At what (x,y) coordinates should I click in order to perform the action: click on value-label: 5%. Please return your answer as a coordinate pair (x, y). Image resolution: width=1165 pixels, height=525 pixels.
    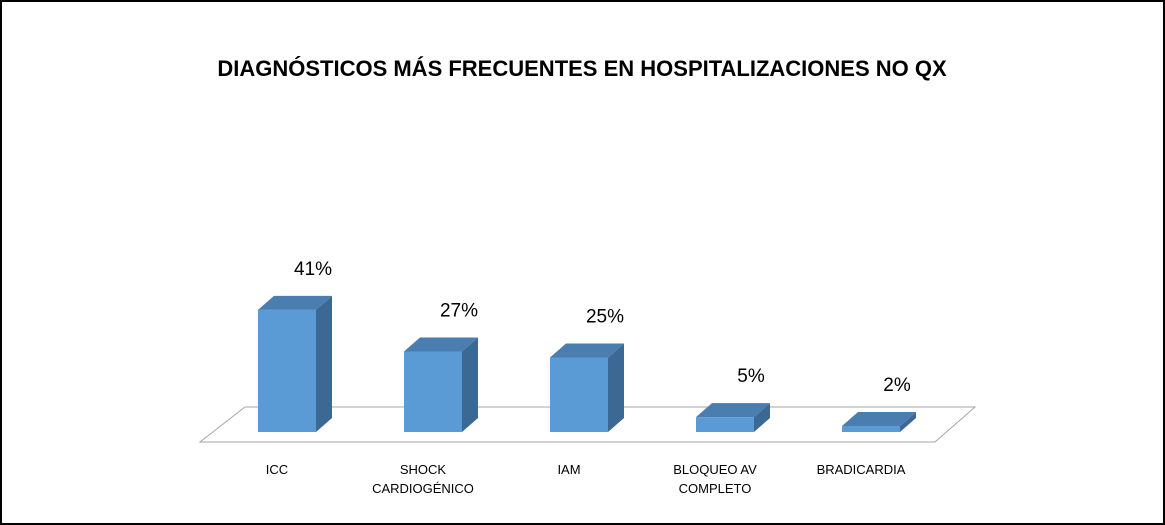
    Looking at the image, I should click on (751, 376).